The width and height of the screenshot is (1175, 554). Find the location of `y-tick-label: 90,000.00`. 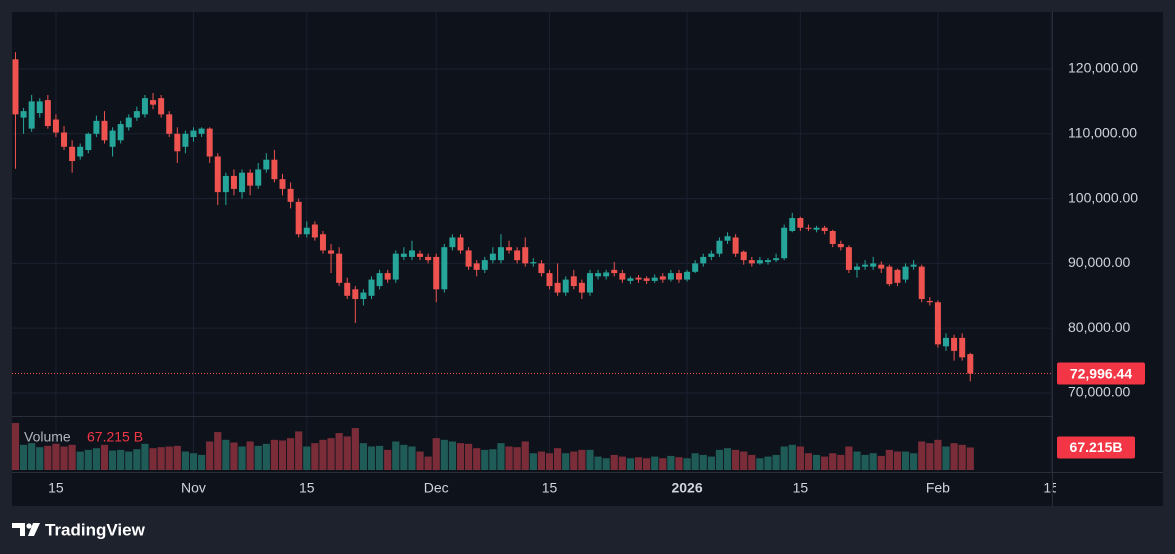

y-tick-label: 90,000.00 is located at coordinates (1099, 262).